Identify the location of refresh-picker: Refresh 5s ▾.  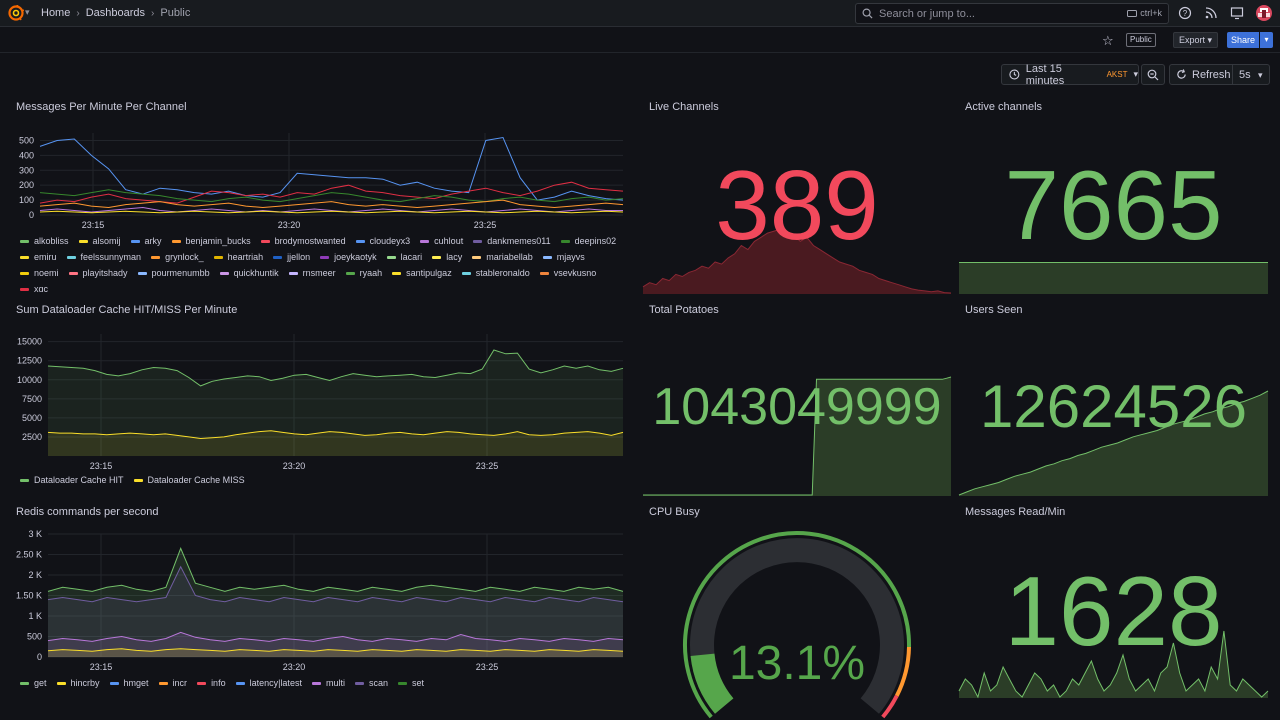
(1219, 74).